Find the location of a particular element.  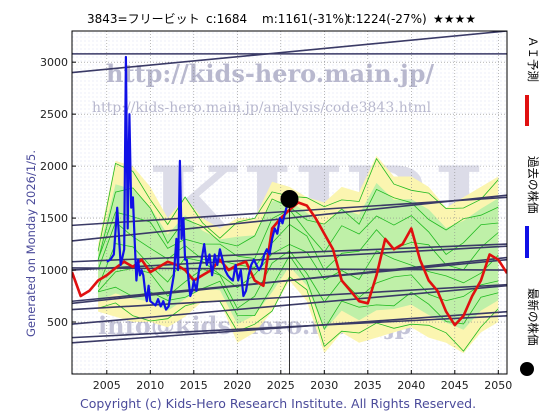

generated-date: Generated on Monday 2026/1/5. is located at coordinates (31, 243).